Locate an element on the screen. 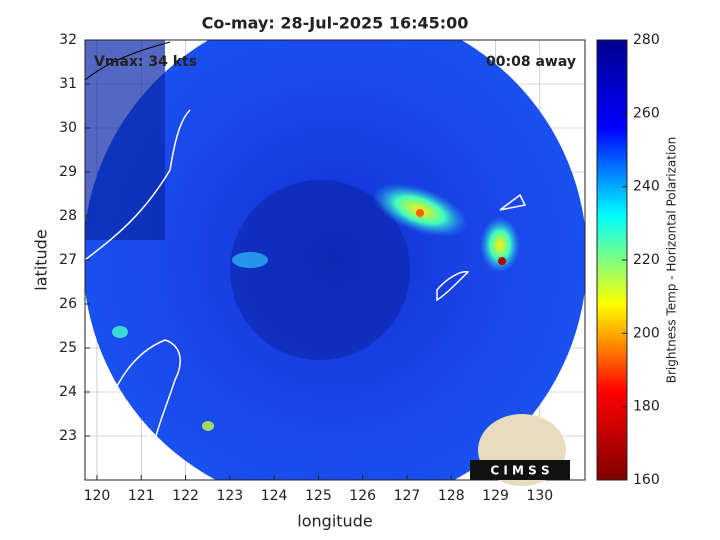 Image resolution: width=720 pixels, height=540 pixels. x-tick-label: 126 is located at coordinates (362, 496).